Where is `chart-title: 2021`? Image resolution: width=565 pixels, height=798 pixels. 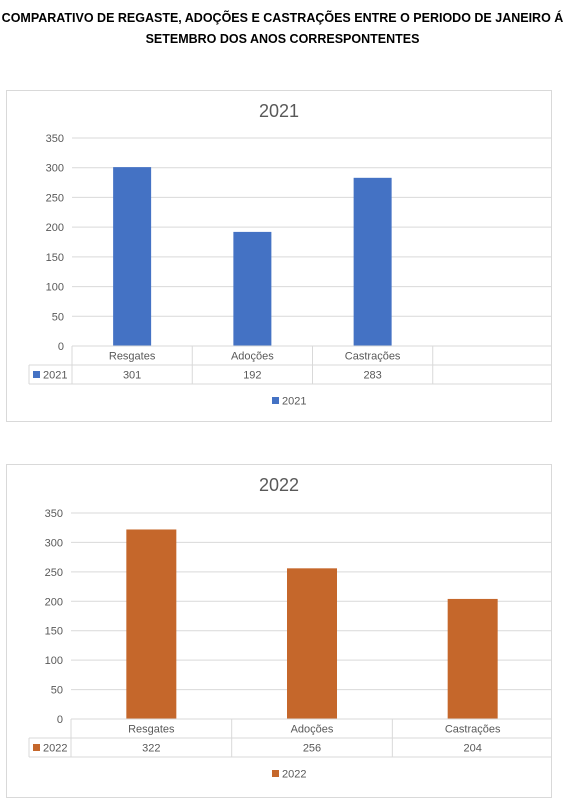 chart-title: 2021 is located at coordinates (279, 111).